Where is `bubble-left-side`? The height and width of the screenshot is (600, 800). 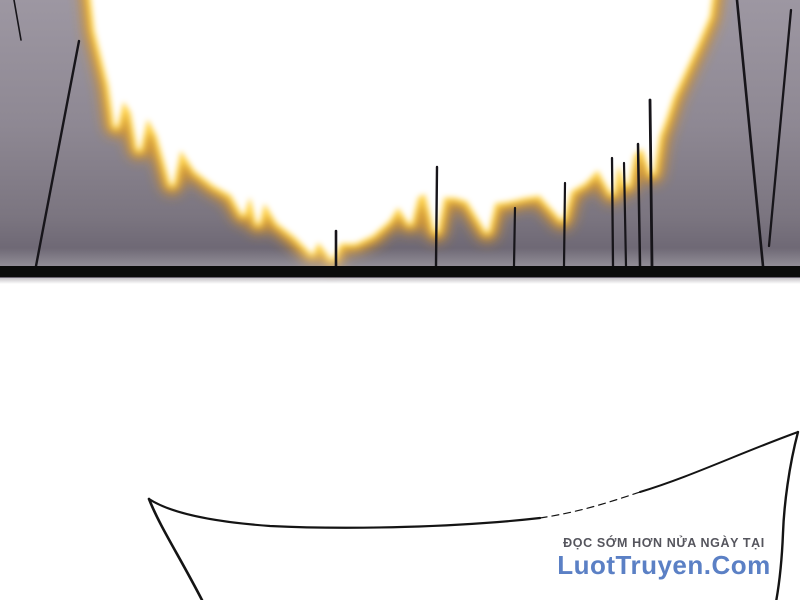 bubble-left-side is located at coordinates (175, 548).